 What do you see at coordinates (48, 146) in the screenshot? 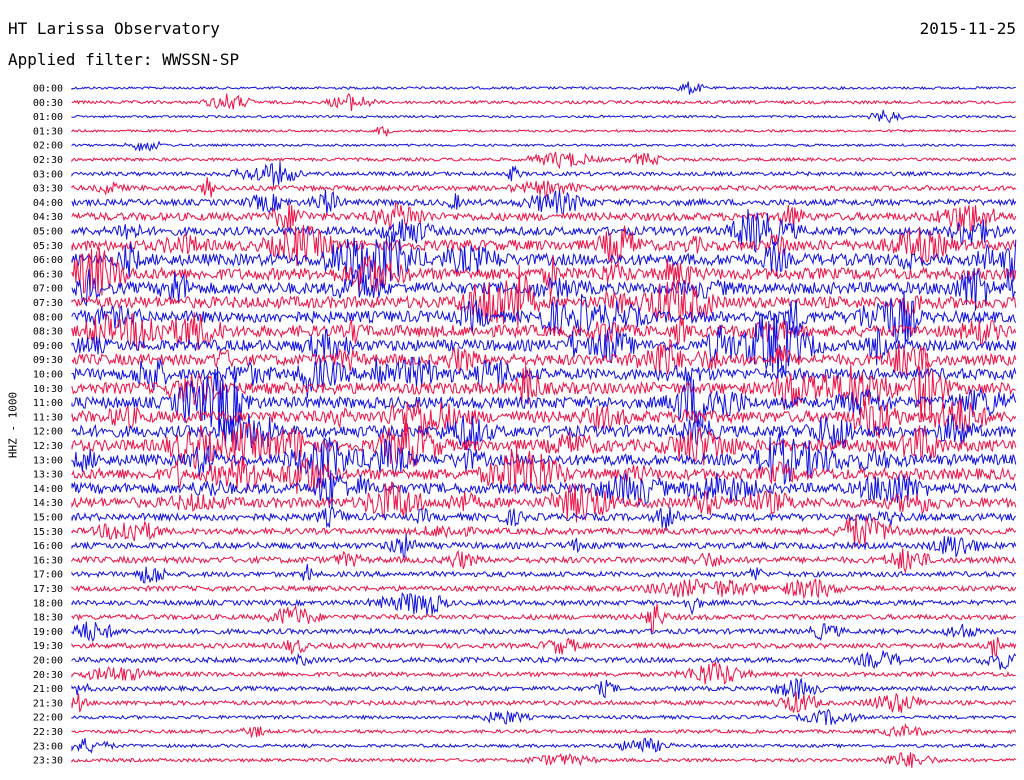
I see `tick-label-0200: 02:00` at bounding box center [48, 146].